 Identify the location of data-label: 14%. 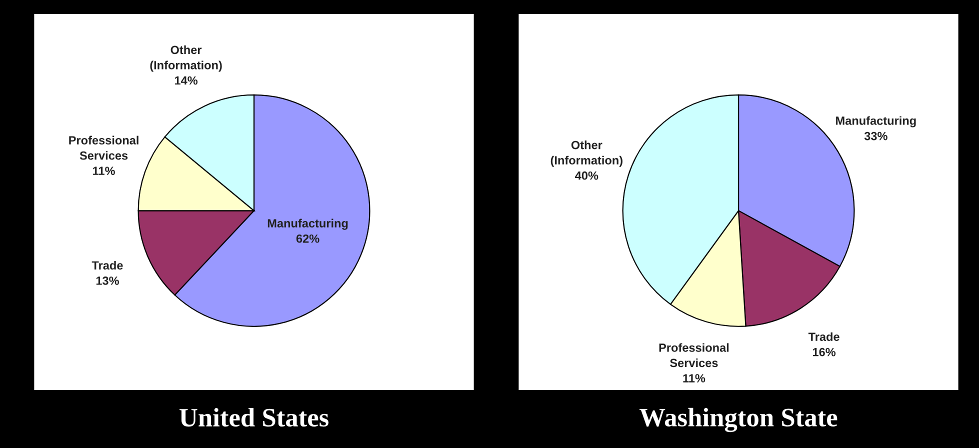
(186, 80).